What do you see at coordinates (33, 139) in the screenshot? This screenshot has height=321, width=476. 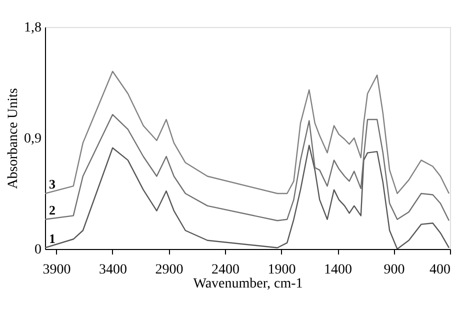 I see `y-tick-label: 0,9` at bounding box center [33, 139].